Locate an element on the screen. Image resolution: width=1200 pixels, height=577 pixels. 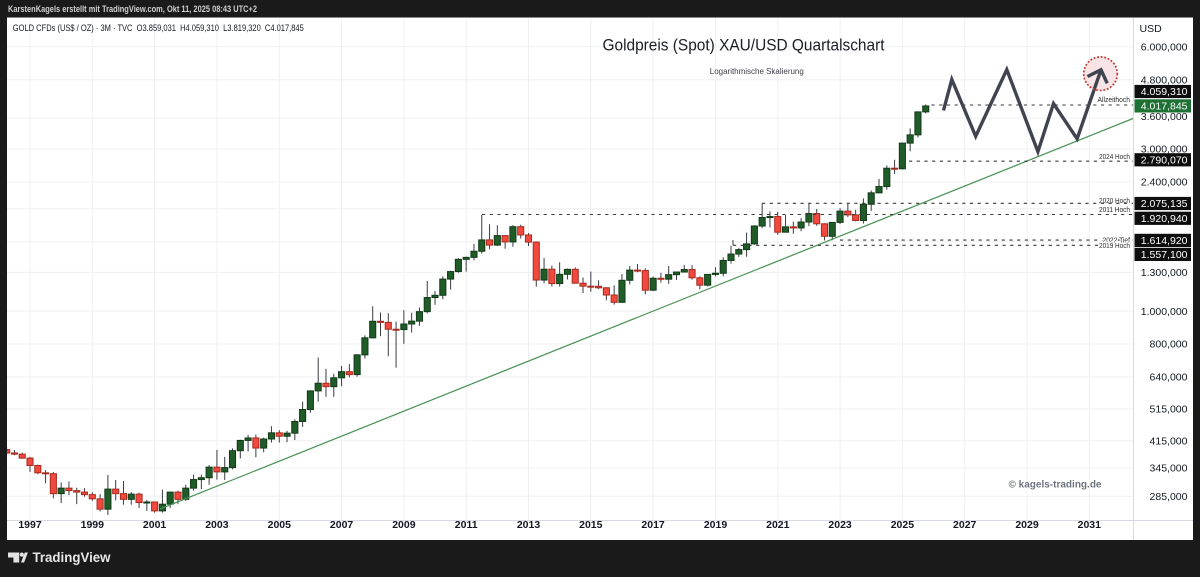
svg-text: 2019 Hoch is located at coordinates (1114, 245).